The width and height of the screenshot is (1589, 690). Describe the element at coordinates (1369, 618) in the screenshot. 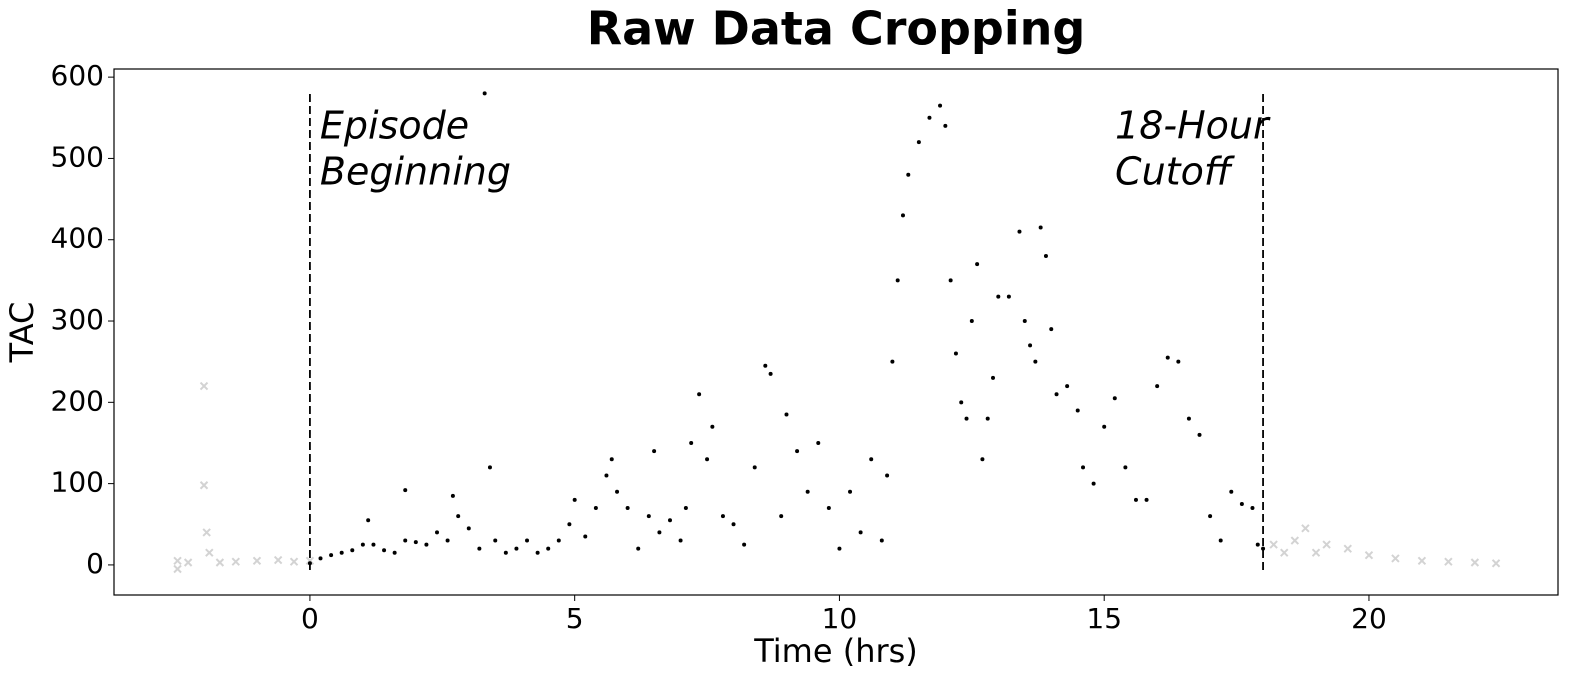

I see `x-tick-label: 20` at that location.